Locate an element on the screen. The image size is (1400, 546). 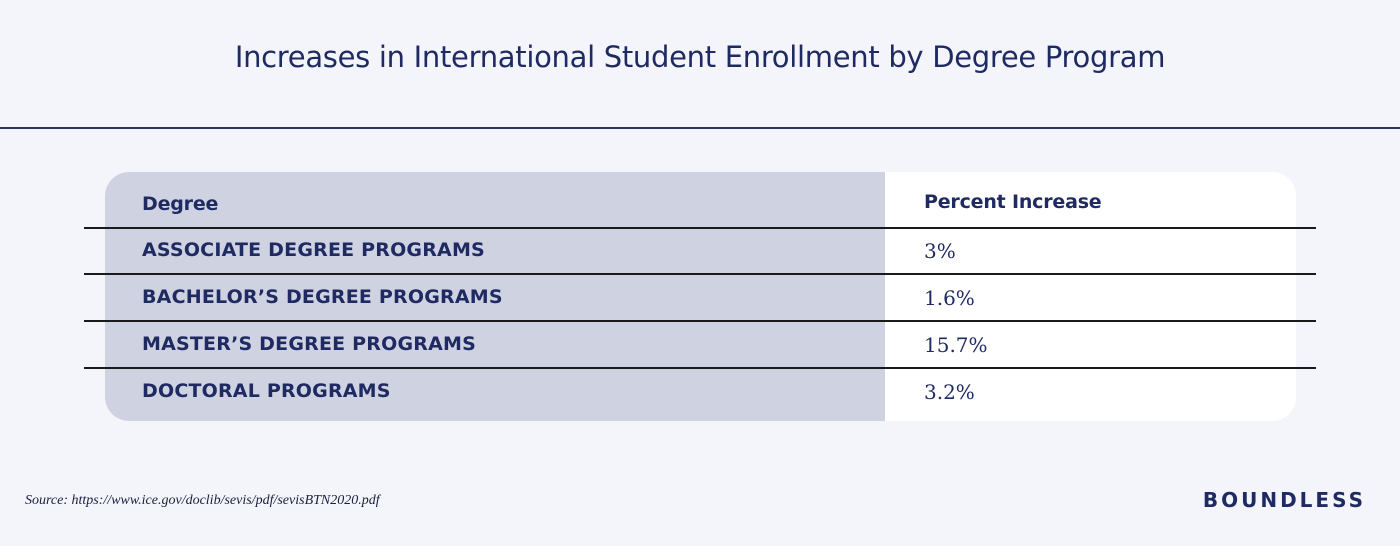
percent-column-header: Percent Increase is located at coordinates (1013, 202).